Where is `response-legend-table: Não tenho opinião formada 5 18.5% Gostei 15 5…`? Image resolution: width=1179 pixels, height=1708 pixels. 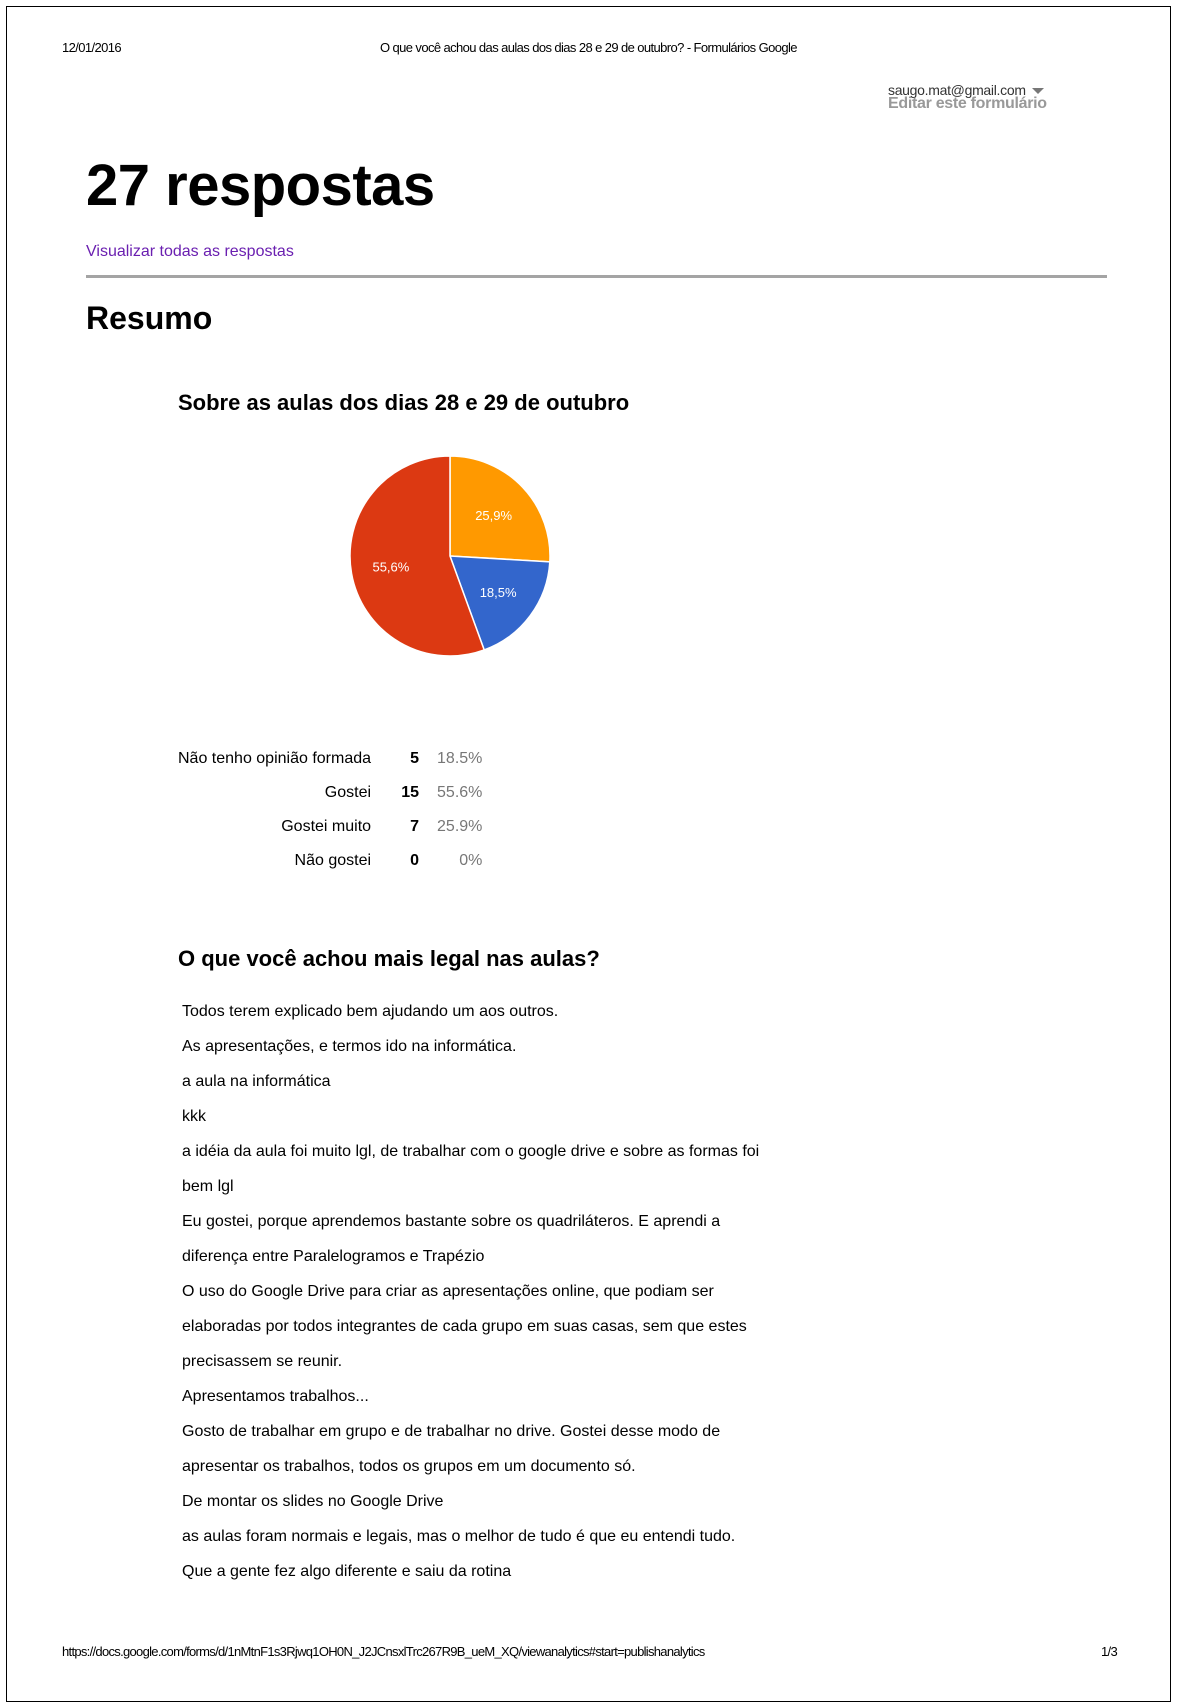
response-legend-table: Não tenho opinião formada 5 18.5% Gostei 15 5… is located at coordinates (330, 810).